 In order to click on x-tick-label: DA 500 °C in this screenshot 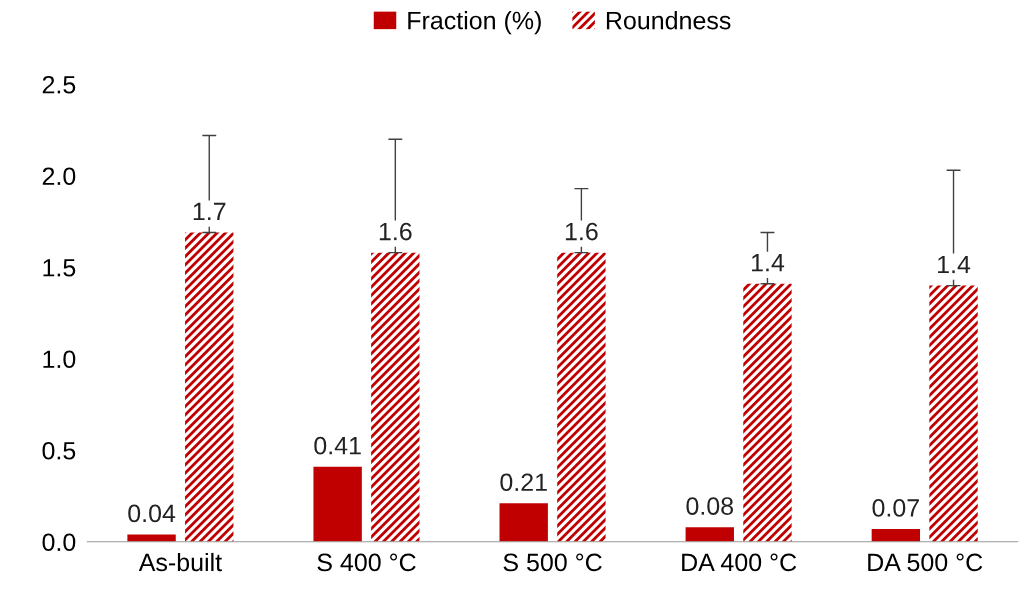, I will do `click(925, 562)`.